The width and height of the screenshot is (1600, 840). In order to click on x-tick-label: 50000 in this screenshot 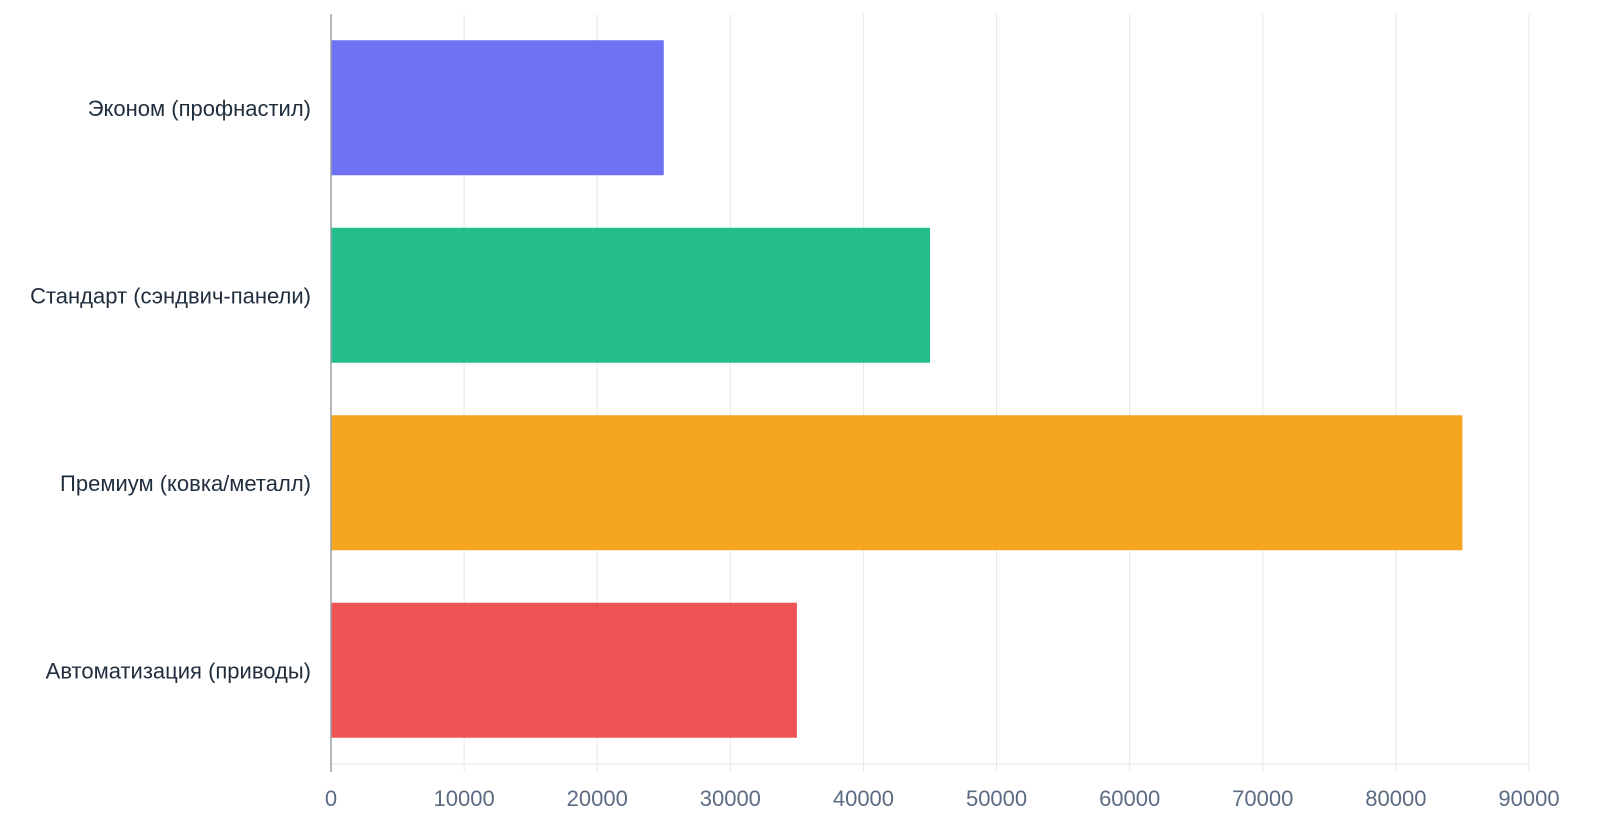, I will do `click(996, 798)`.